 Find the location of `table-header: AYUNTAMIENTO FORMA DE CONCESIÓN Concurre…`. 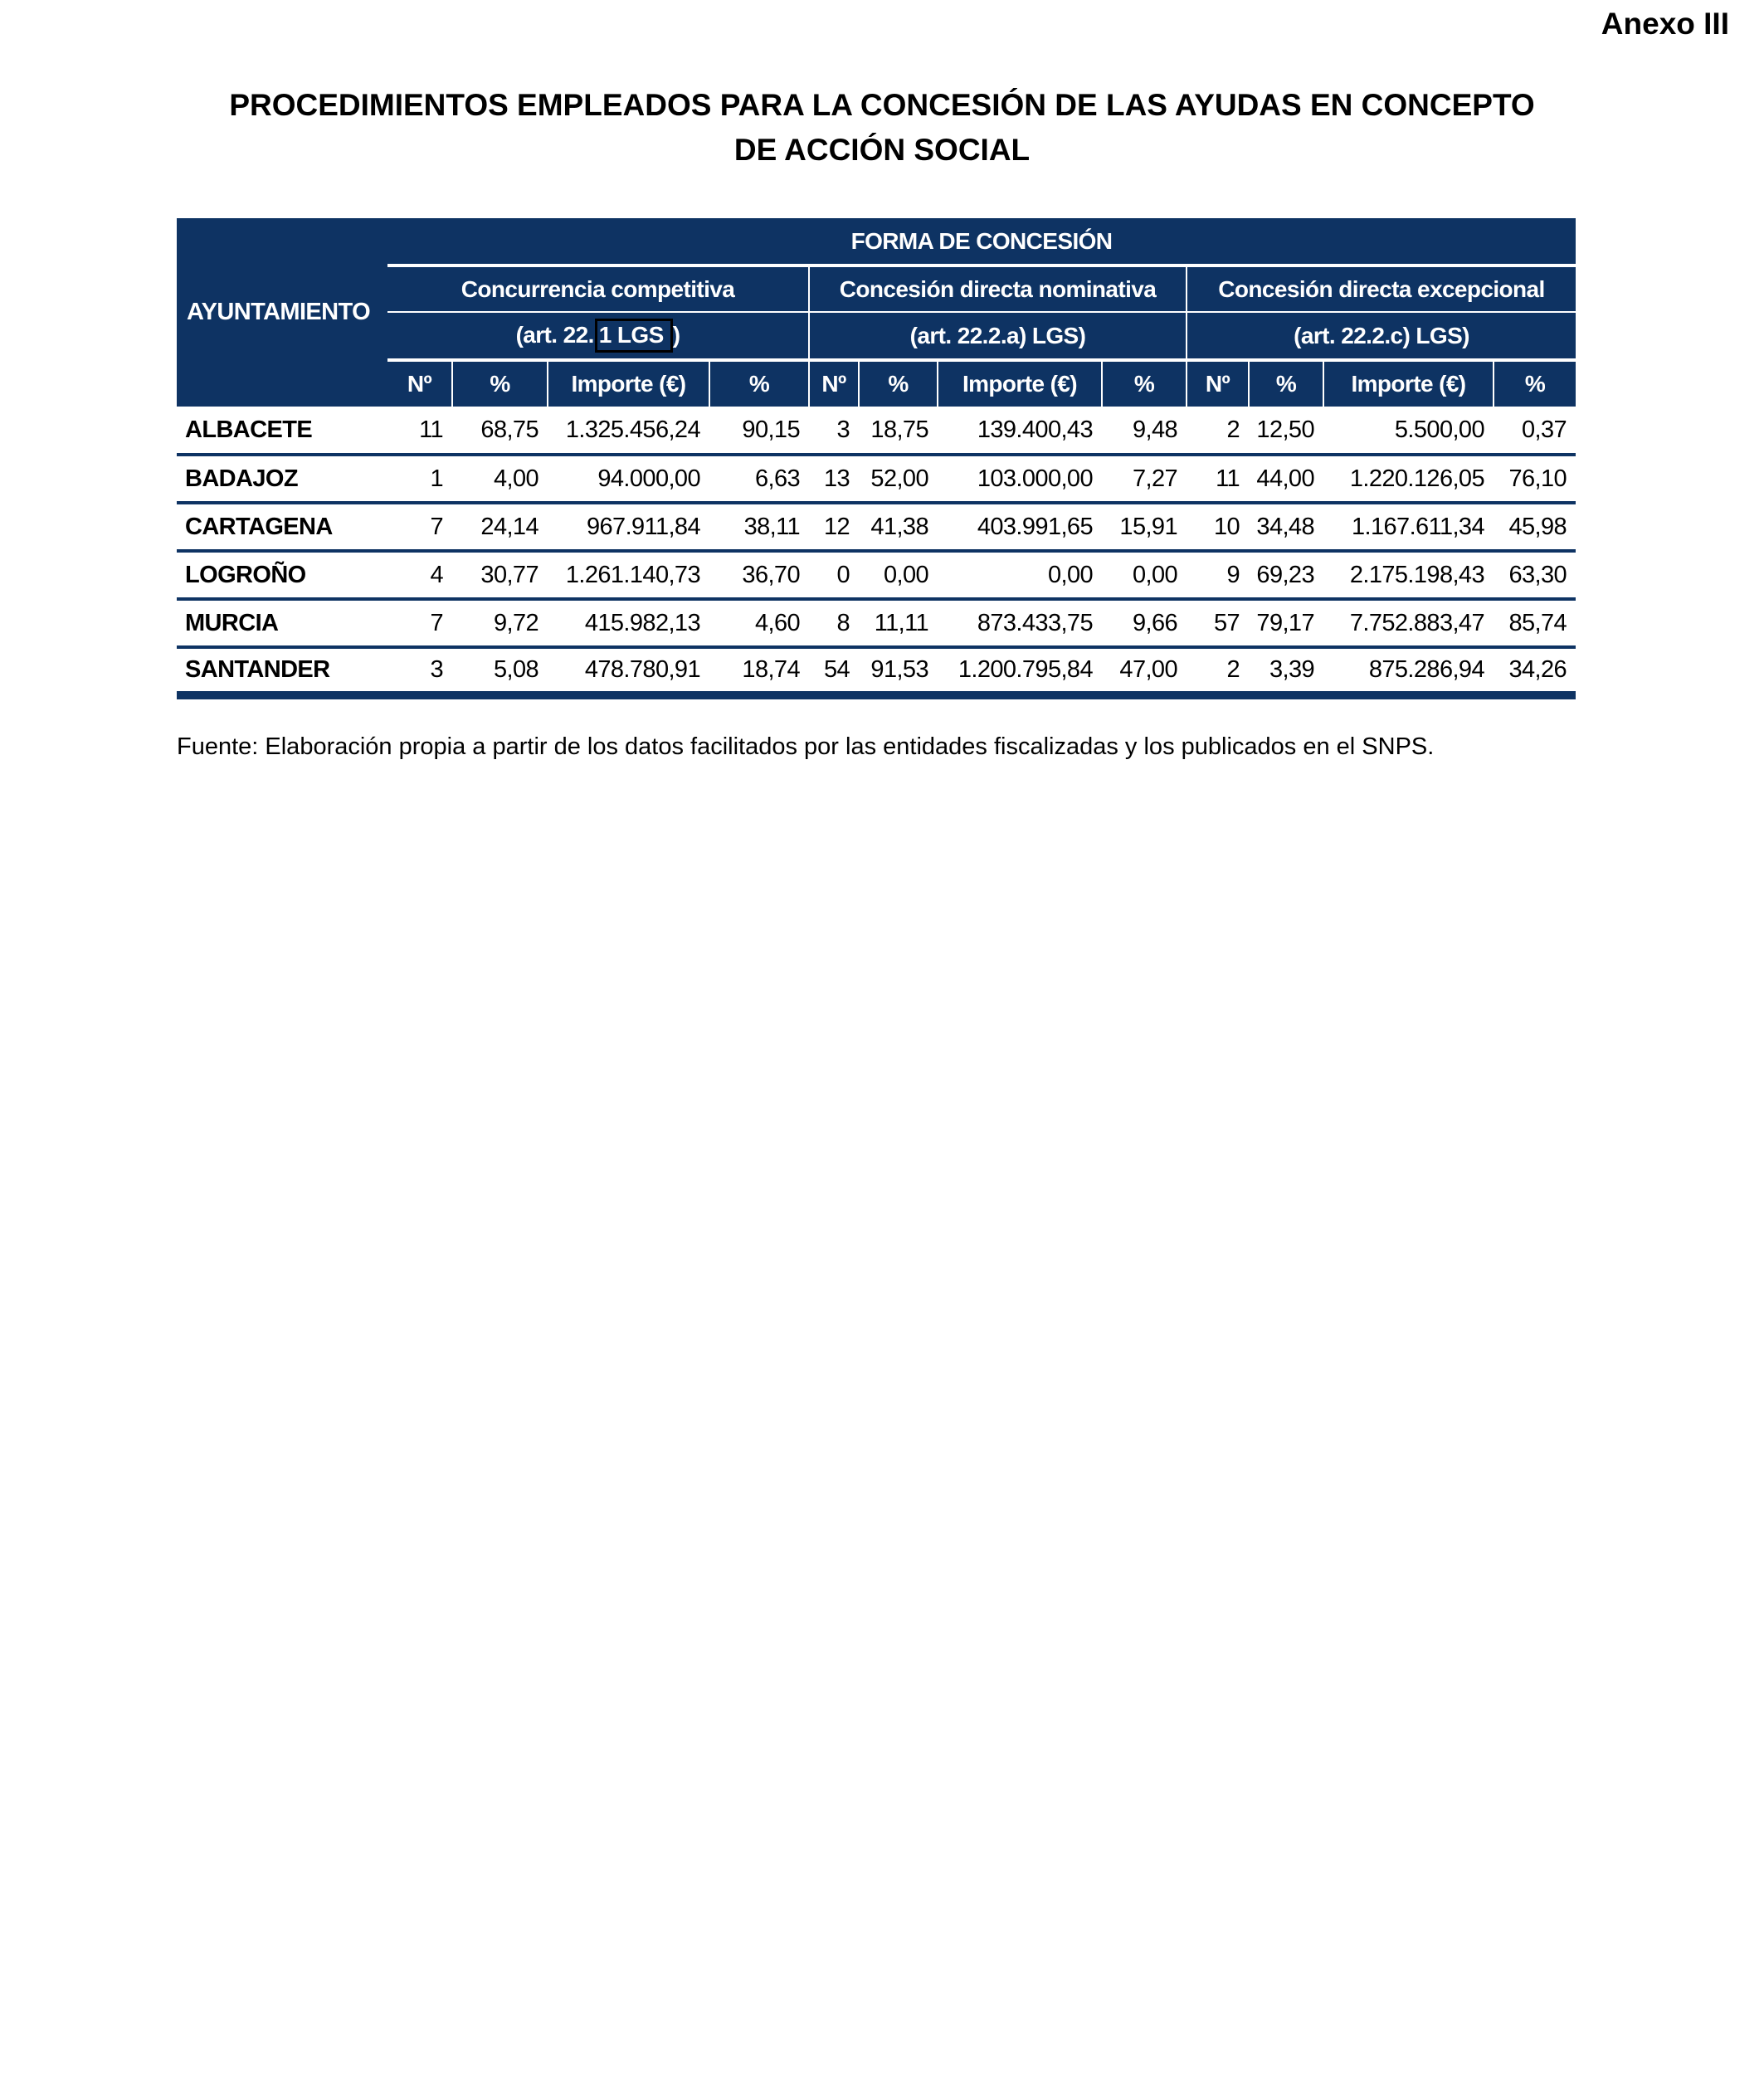

table-header: AYUNTAMIENTO FORMA DE CONCESIÓN Concurre… is located at coordinates (876, 312).